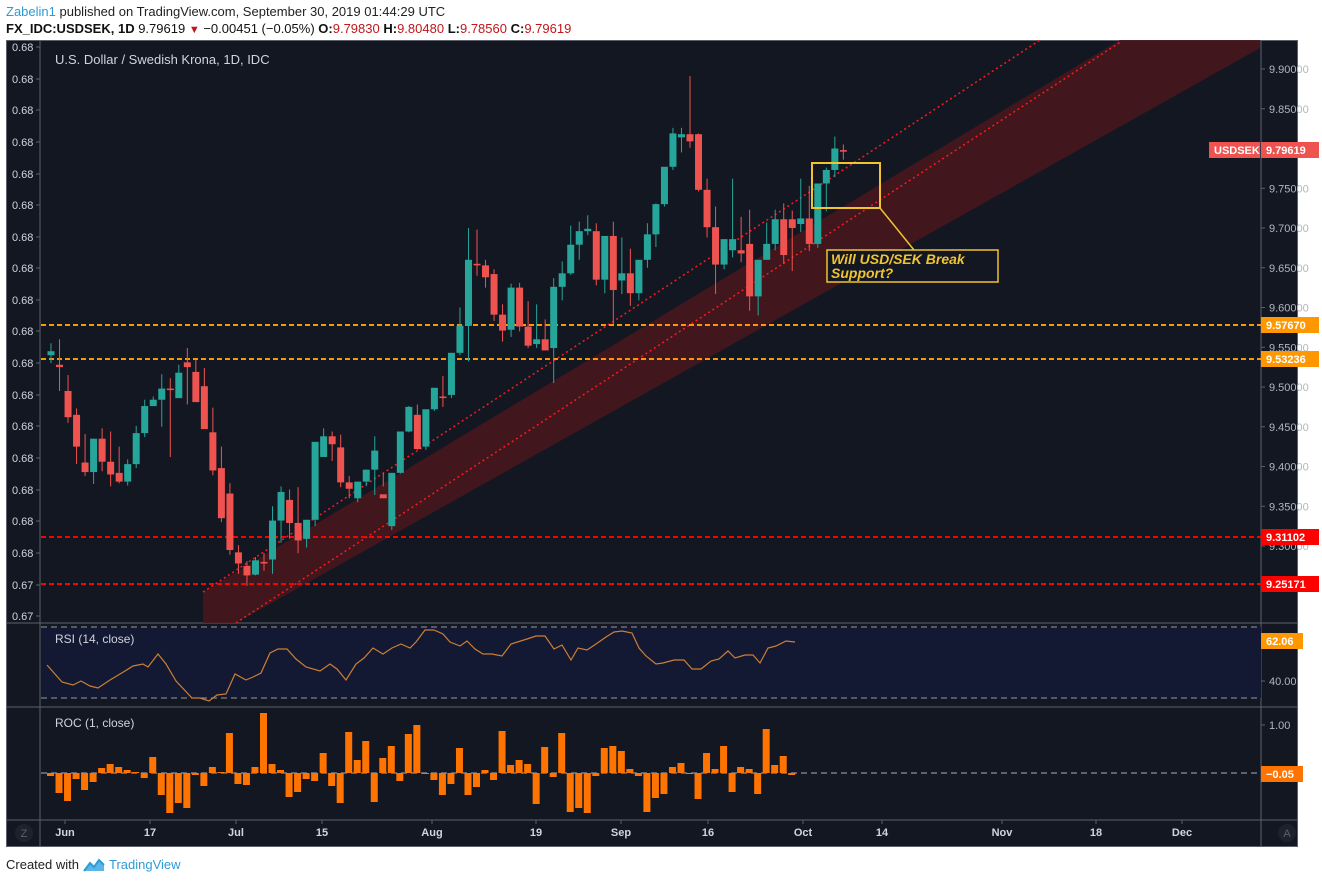 The image size is (1322, 883). I want to click on tradingview-link: TradingView, so click(144, 864).